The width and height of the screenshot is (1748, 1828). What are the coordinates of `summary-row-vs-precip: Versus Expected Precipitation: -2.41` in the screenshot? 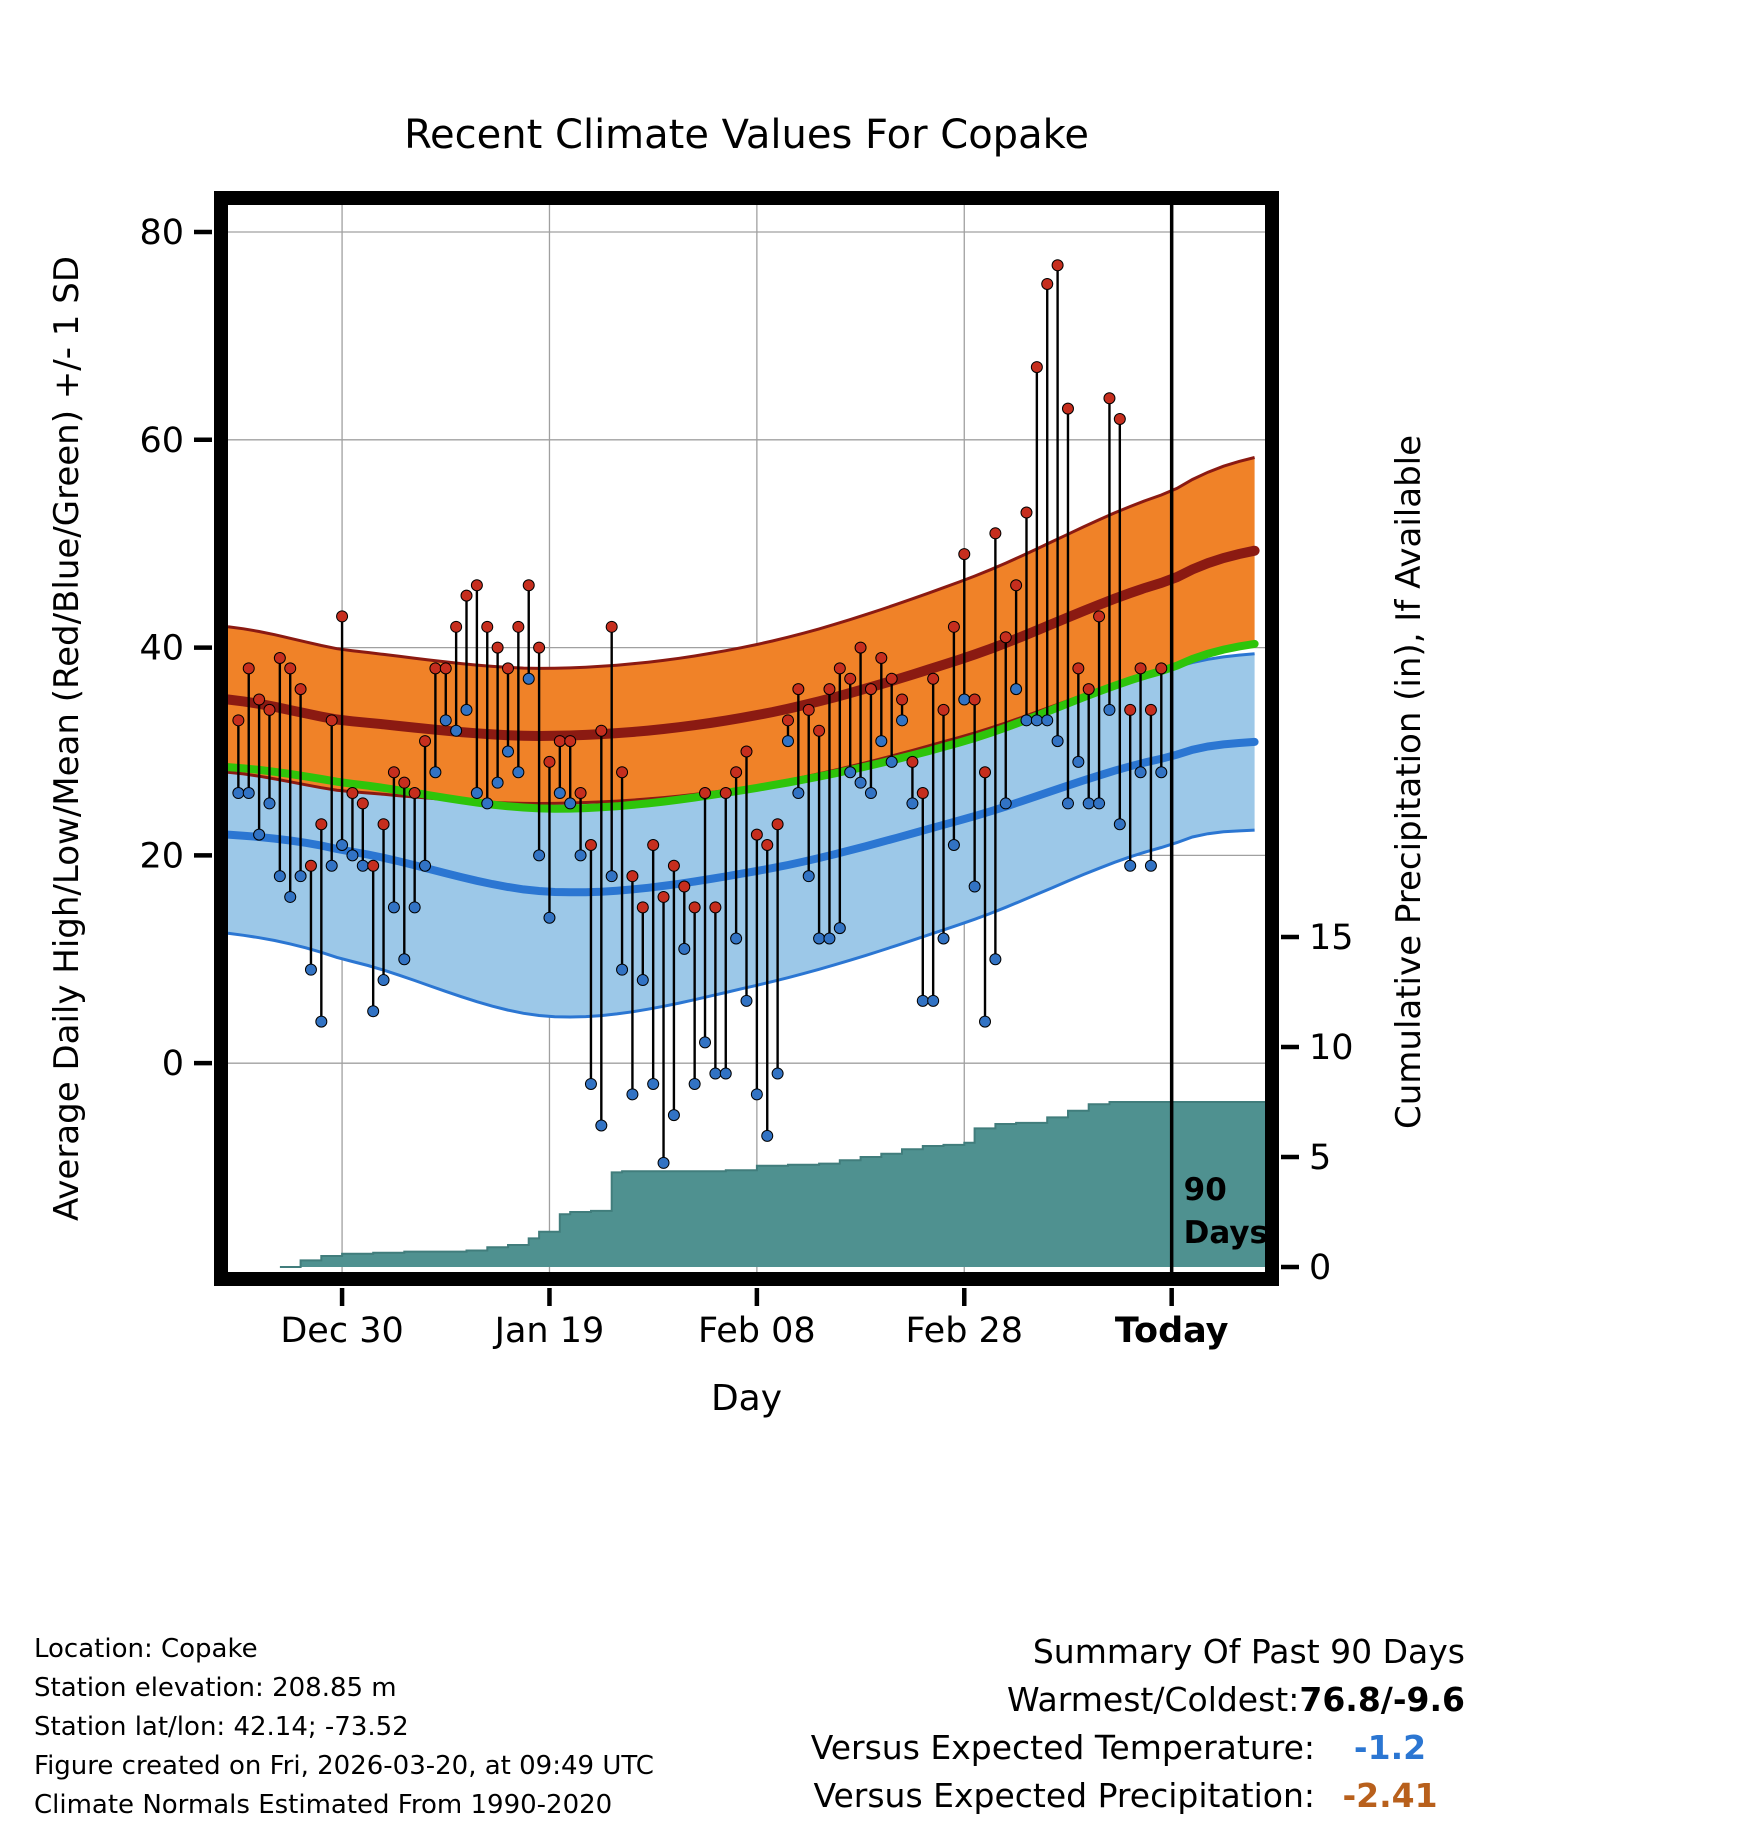 It's located at (1138, 1796).